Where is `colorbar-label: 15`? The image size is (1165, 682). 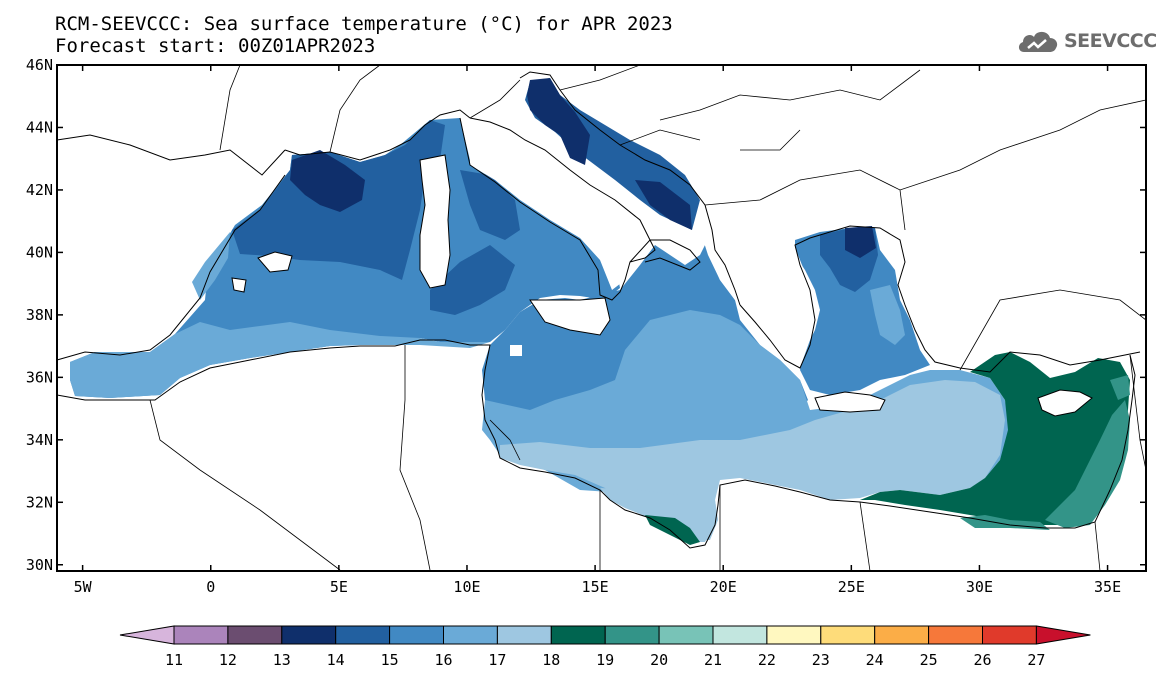
colorbar-label: 15 is located at coordinates (390, 660).